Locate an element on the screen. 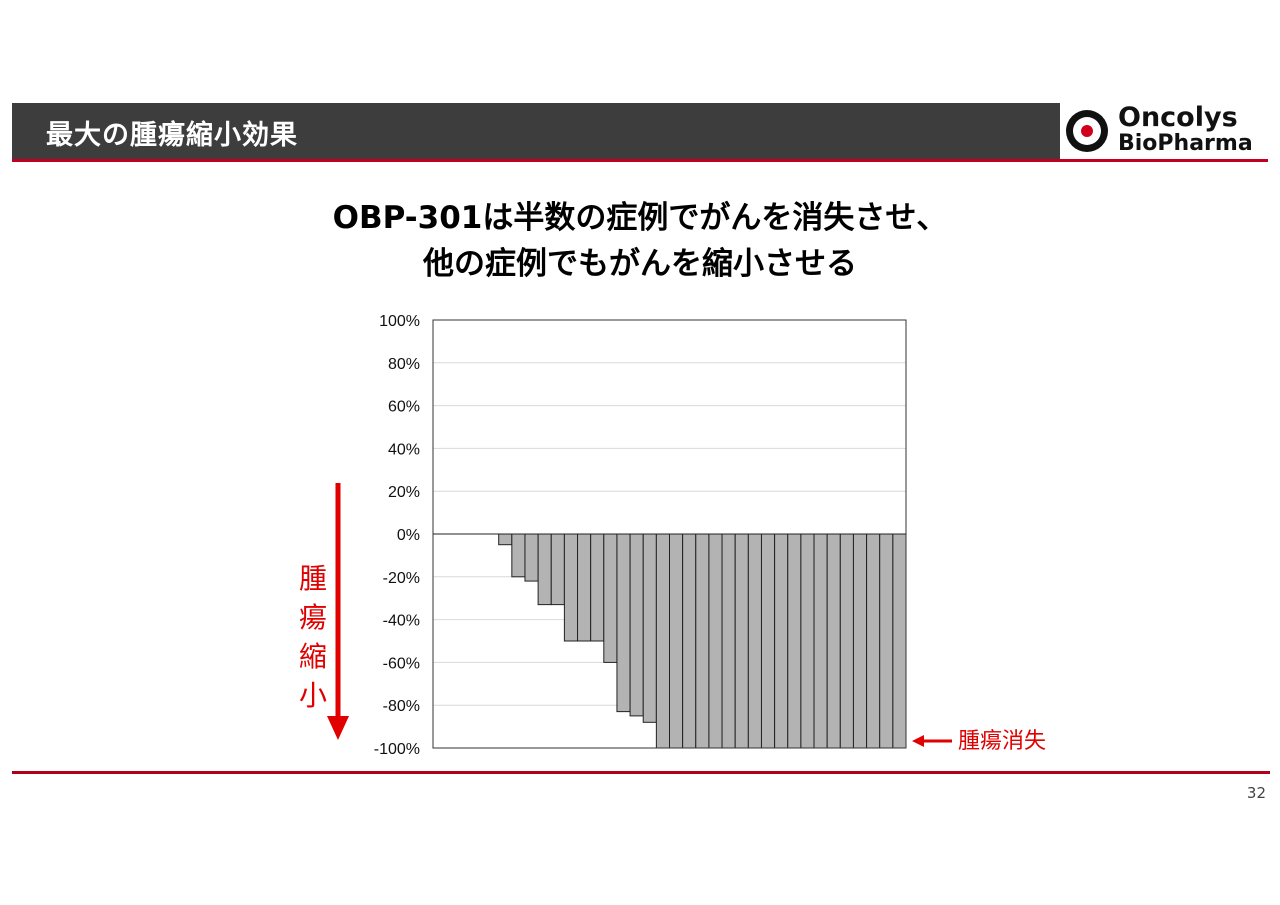 The image size is (1280, 905). y-tick-label: 20% is located at coordinates (404, 492).